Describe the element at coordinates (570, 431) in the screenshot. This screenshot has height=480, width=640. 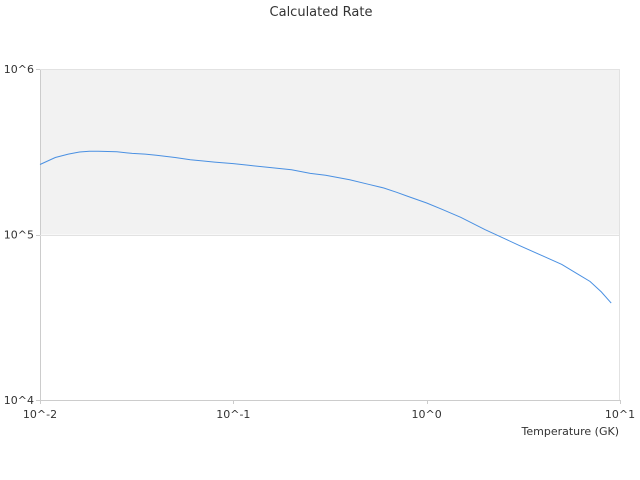
I see `x-axis-label: Temperature (GK)` at that location.